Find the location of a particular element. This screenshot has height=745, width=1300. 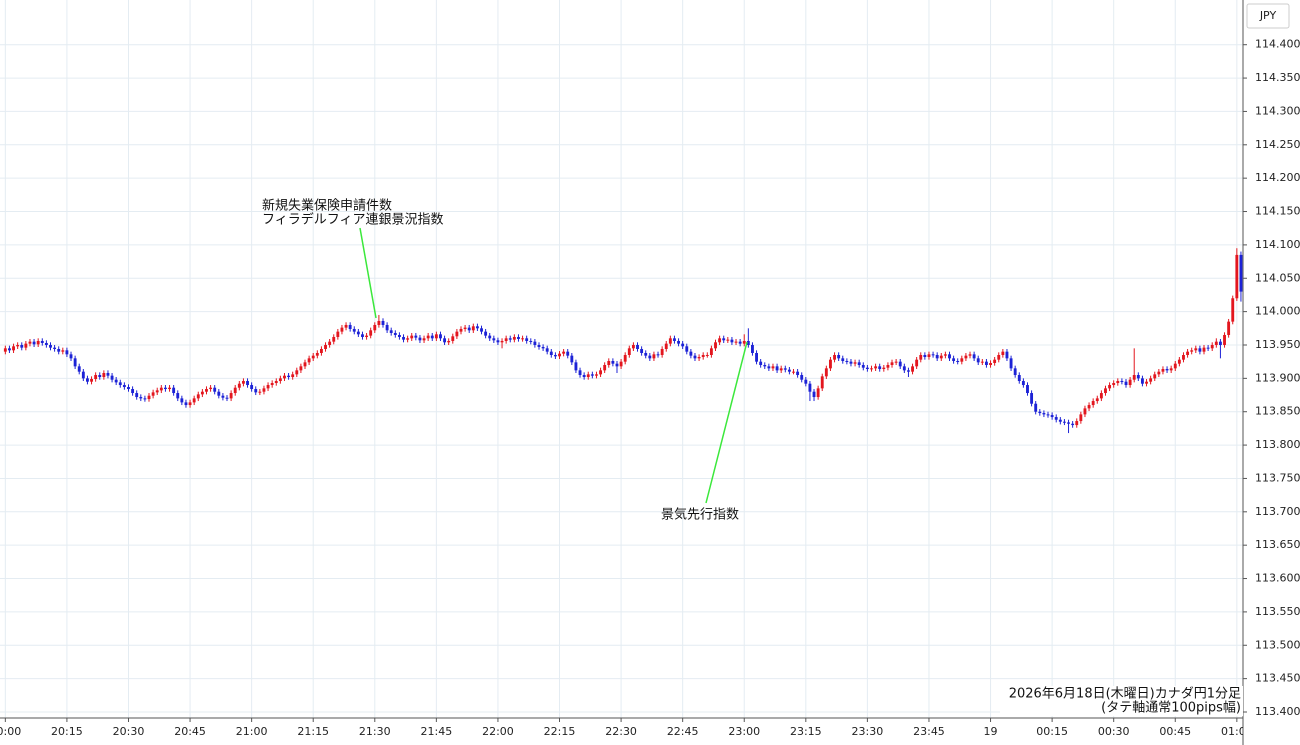

y-axis-label-box is located at coordinates (1268, 16).